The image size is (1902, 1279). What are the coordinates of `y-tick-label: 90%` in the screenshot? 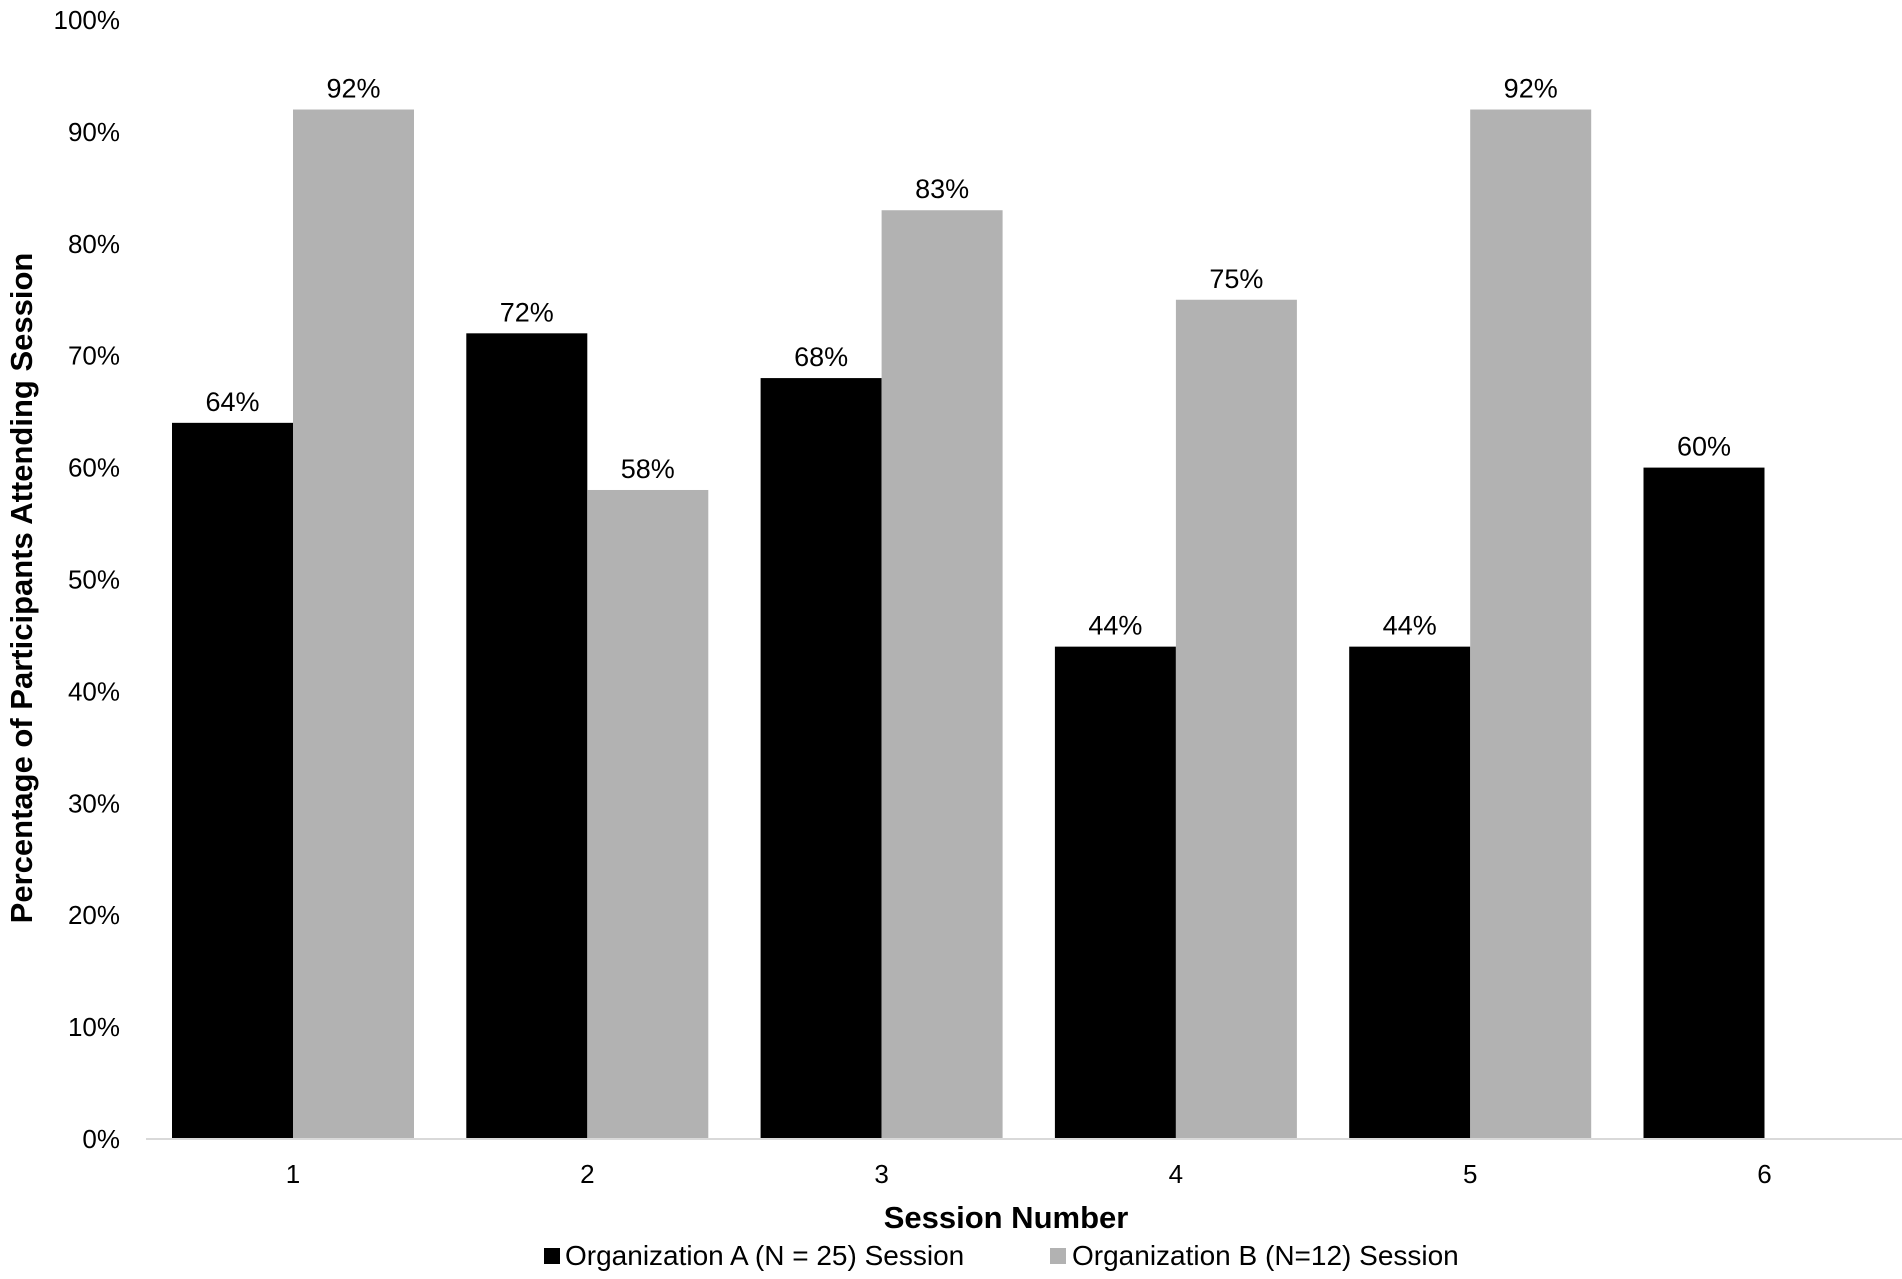 It's located at (94, 132).